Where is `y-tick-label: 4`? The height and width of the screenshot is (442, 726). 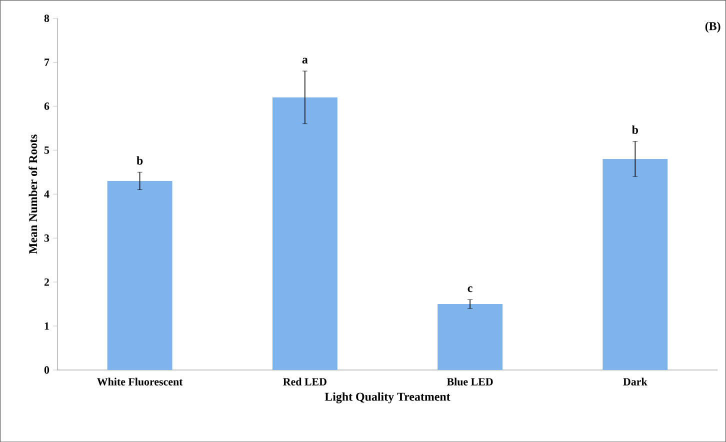 y-tick-label: 4 is located at coordinates (47, 194).